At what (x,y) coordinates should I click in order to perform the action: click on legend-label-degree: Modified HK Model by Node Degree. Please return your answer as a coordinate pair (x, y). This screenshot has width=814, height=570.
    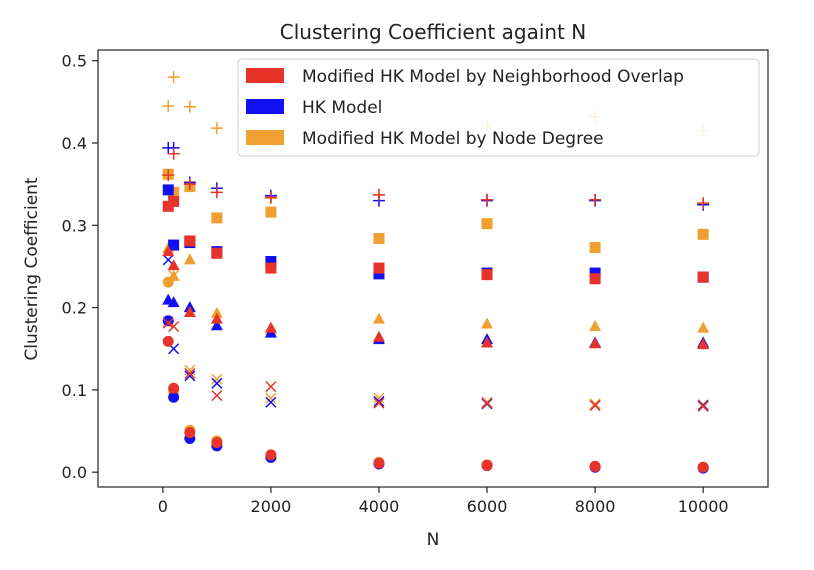
    Looking at the image, I should click on (453, 139).